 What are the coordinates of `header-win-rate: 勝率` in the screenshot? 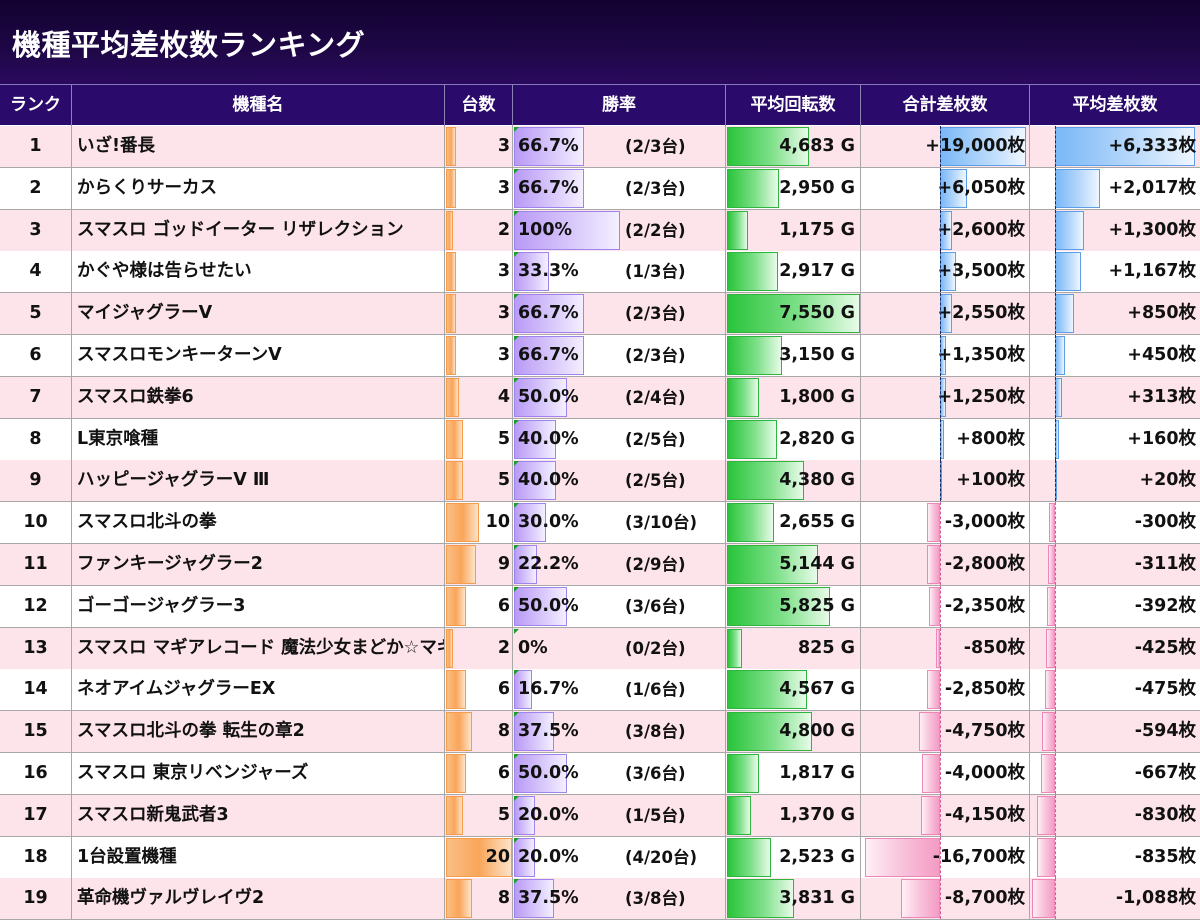 It's located at (619, 105).